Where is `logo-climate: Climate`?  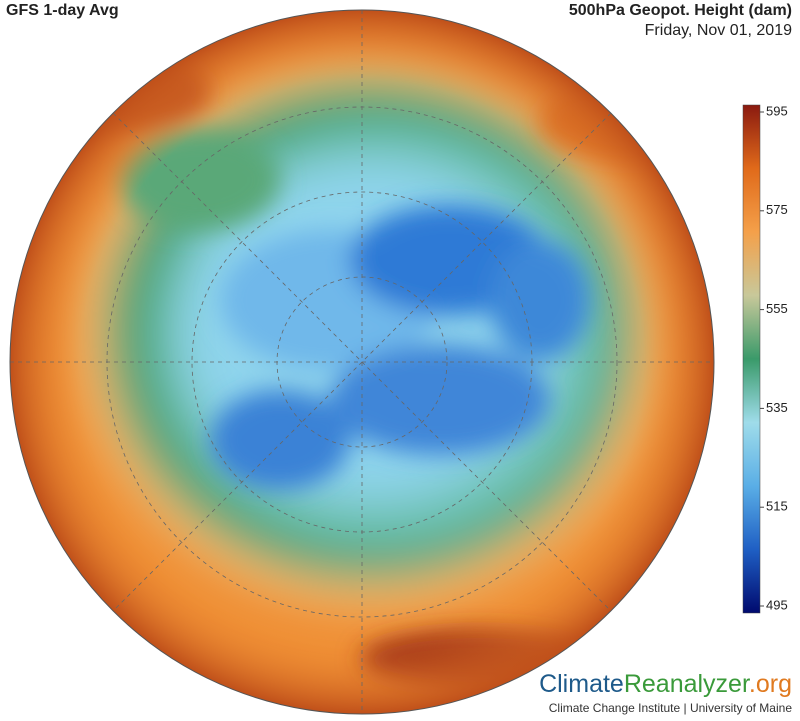 logo-climate: Climate is located at coordinates (581, 684).